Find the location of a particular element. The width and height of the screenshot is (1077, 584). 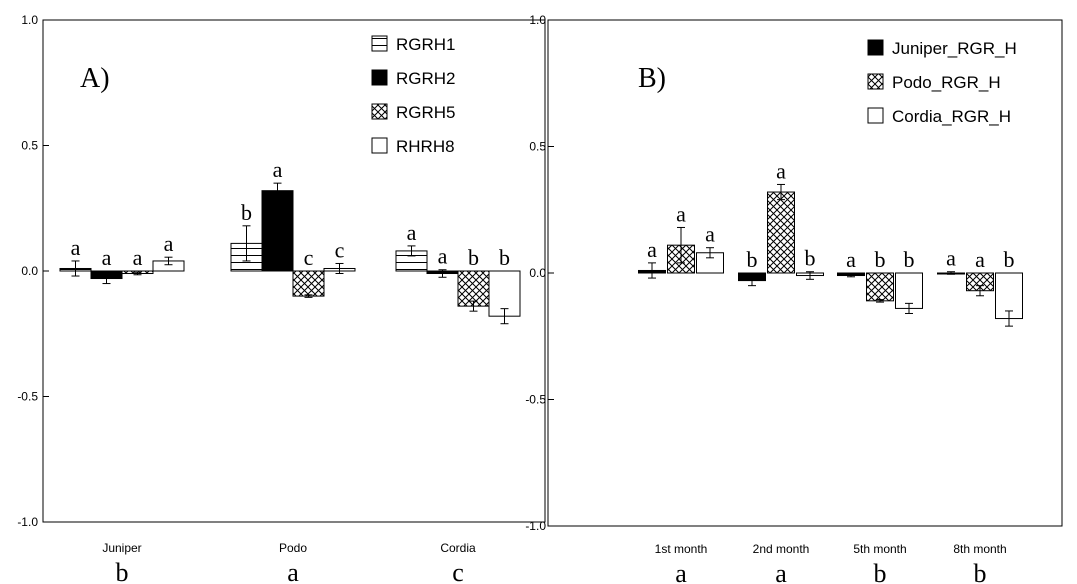

legend: RGRH1 RGRH2 RGRH5 RHRH8 is located at coordinates (413, 95).